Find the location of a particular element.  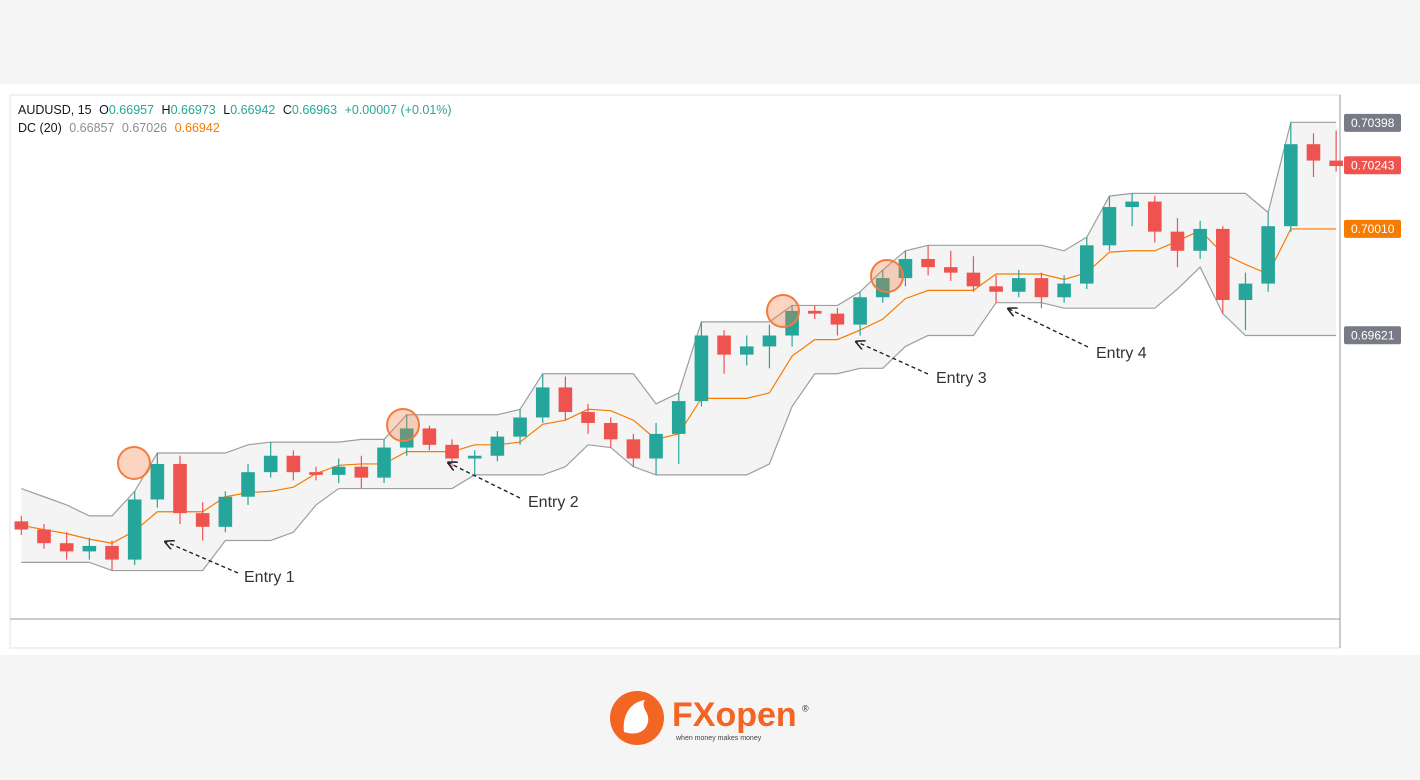

label: C is located at coordinates (287, 110).